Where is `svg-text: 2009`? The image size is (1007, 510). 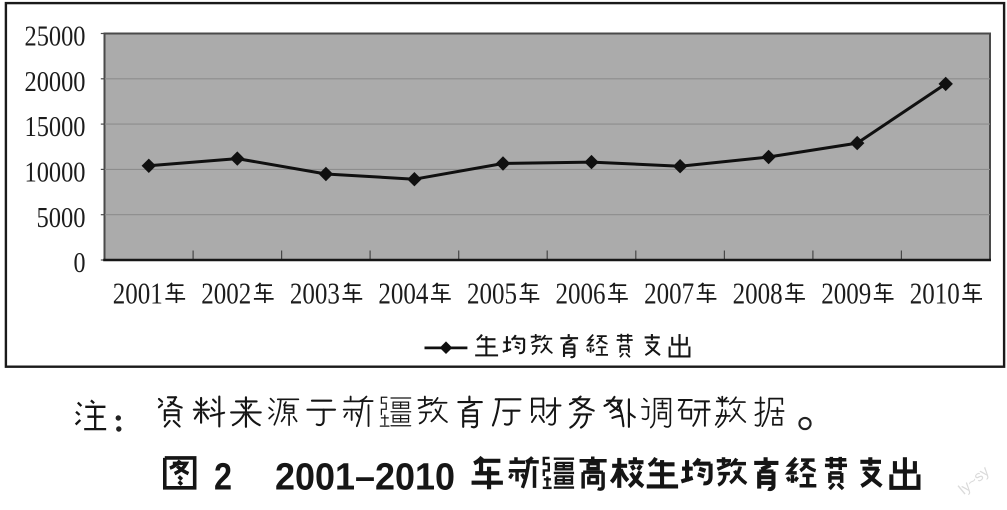 svg-text: 2009 is located at coordinates (846, 293).